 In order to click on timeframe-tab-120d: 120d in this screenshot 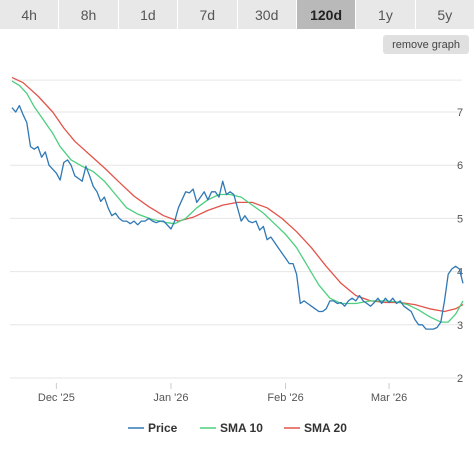, I will do `click(326, 14)`.